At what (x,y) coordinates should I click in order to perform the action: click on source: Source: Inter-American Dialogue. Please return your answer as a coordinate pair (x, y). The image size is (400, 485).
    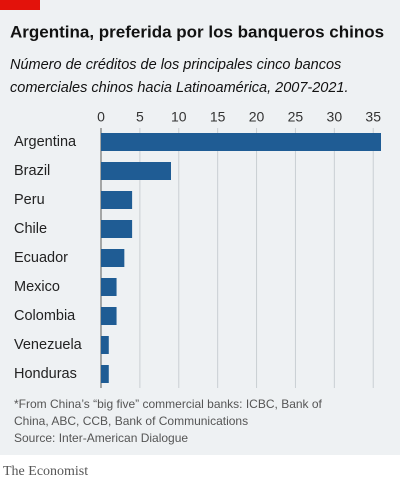
    Looking at the image, I should click on (101, 438).